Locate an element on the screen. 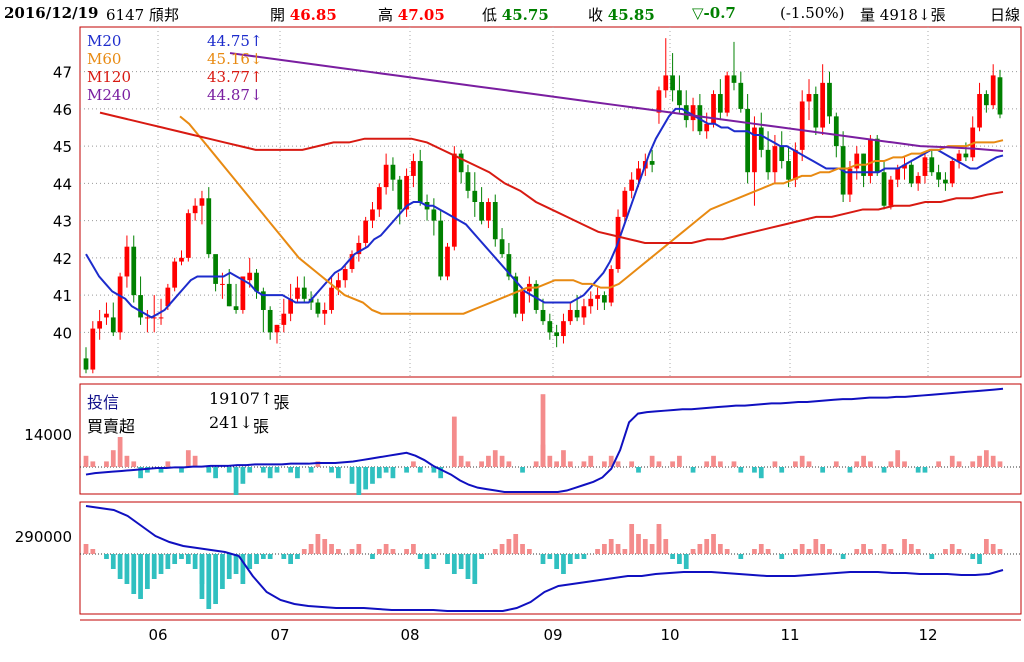 This screenshot has width=1024, height=662. legend-m20-name: M20 is located at coordinates (104, 41).